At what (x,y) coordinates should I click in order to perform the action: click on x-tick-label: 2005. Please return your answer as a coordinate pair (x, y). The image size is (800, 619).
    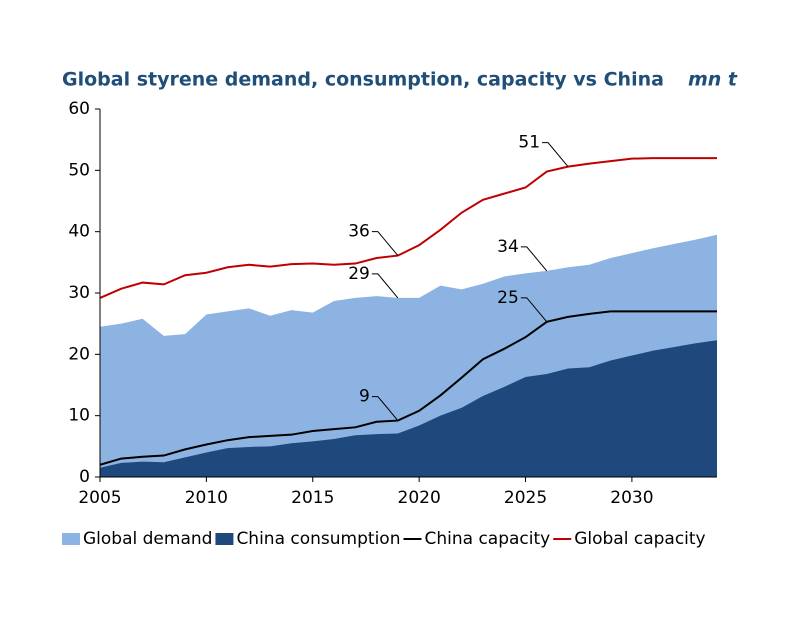
    Looking at the image, I should click on (99, 498).